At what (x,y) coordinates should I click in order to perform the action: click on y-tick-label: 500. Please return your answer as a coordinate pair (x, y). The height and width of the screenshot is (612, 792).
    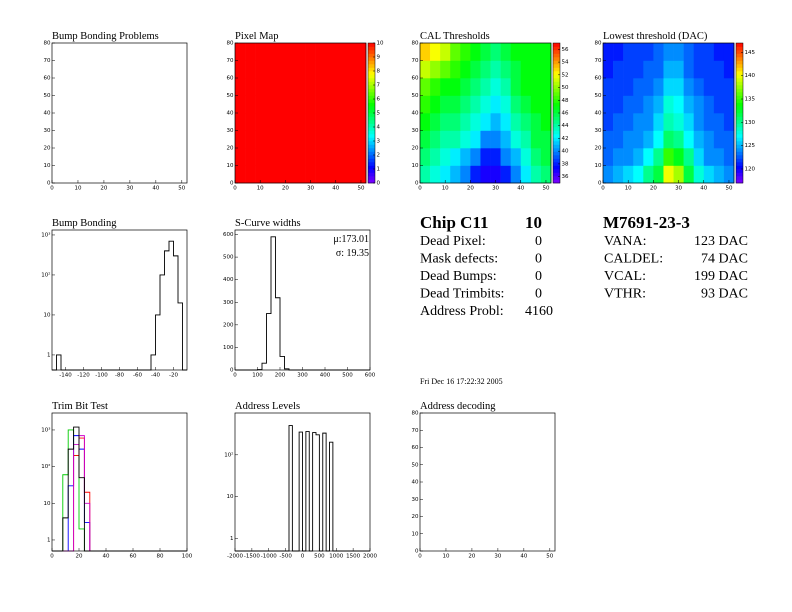
    Looking at the image, I should click on (228, 258).